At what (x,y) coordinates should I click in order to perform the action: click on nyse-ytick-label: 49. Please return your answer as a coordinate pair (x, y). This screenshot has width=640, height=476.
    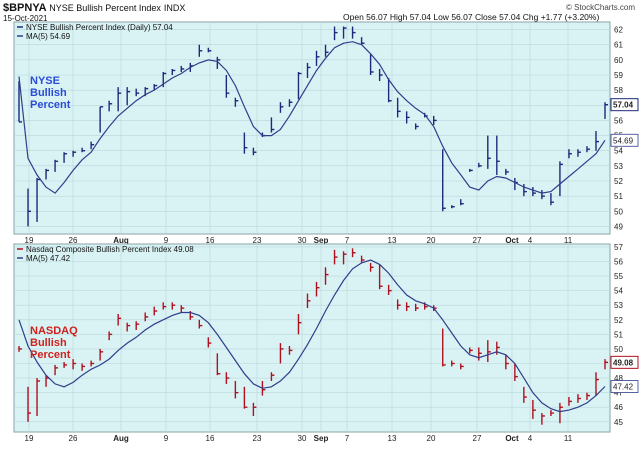
    Looking at the image, I should click on (618, 226).